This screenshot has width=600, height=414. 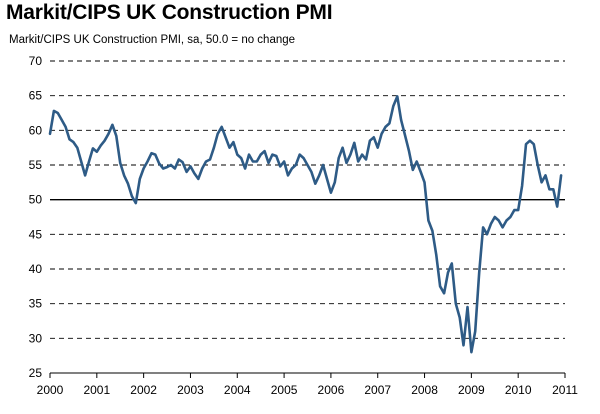 What do you see at coordinates (36, 304) in the screenshot?
I see `y-tick-label: 35` at bounding box center [36, 304].